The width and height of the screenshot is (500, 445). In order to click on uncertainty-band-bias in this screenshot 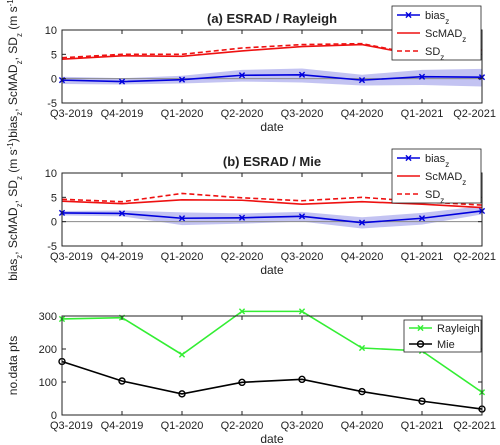, I will do `click(272, 77)`.